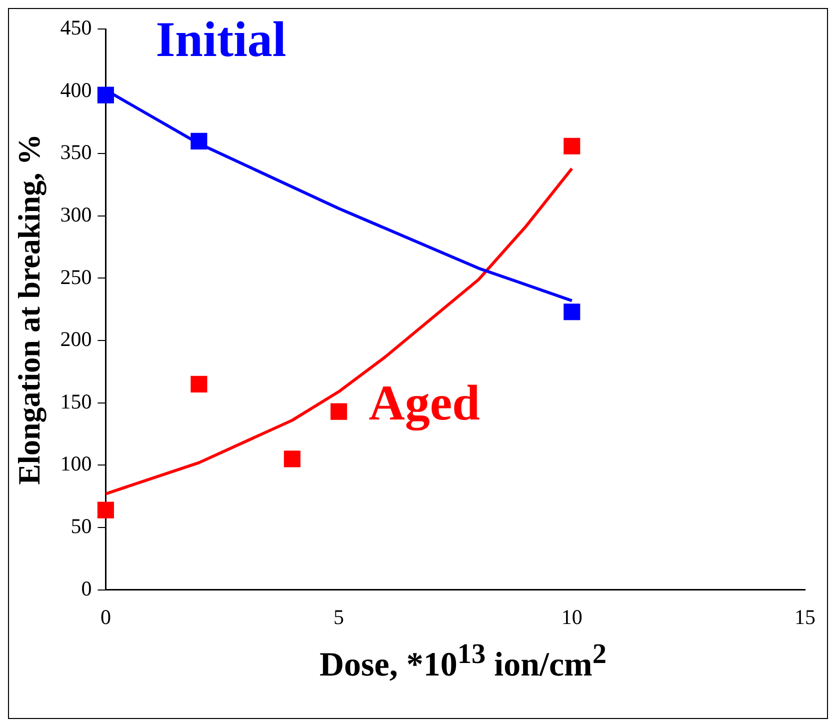 This screenshot has width=834, height=725. Describe the element at coordinates (424, 403) in the screenshot. I see `series-label: Aged` at that location.